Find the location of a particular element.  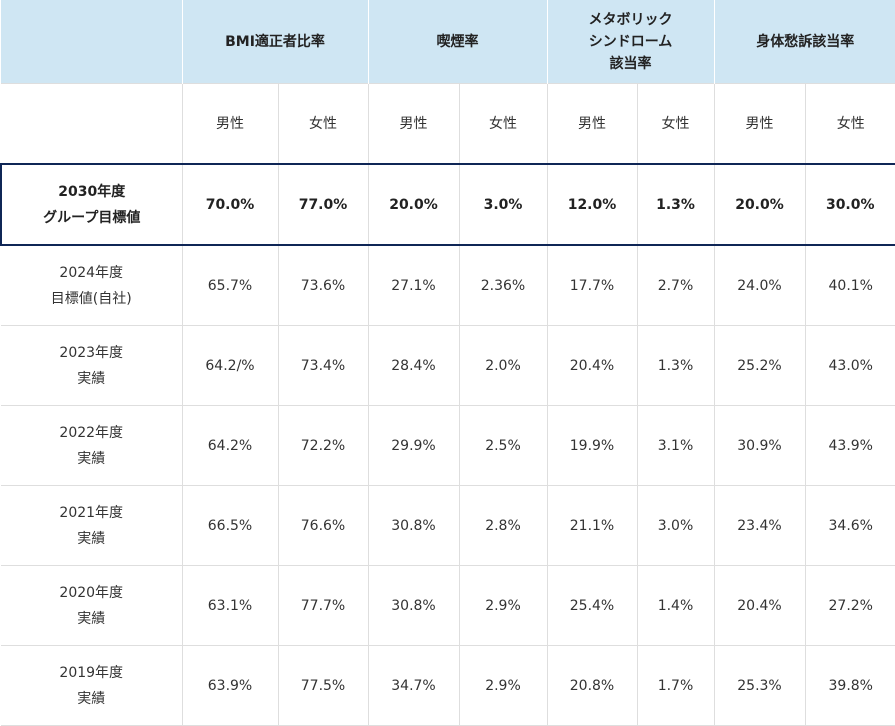

row-label: 2022年度 実績 is located at coordinates (92, 445).